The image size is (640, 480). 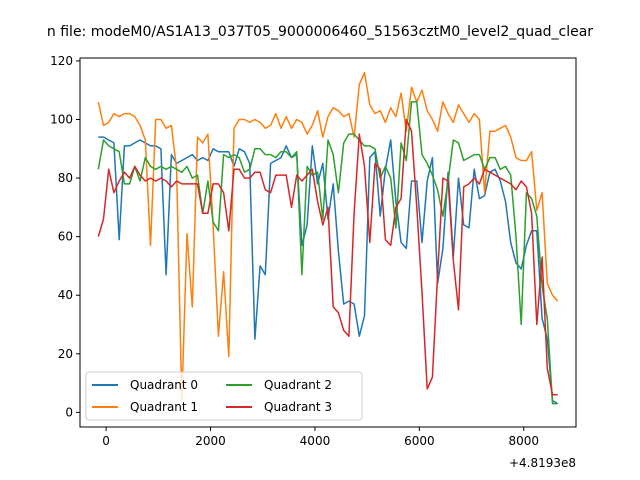 I want to click on x-tick-label: 4000, so click(x=315, y=441).